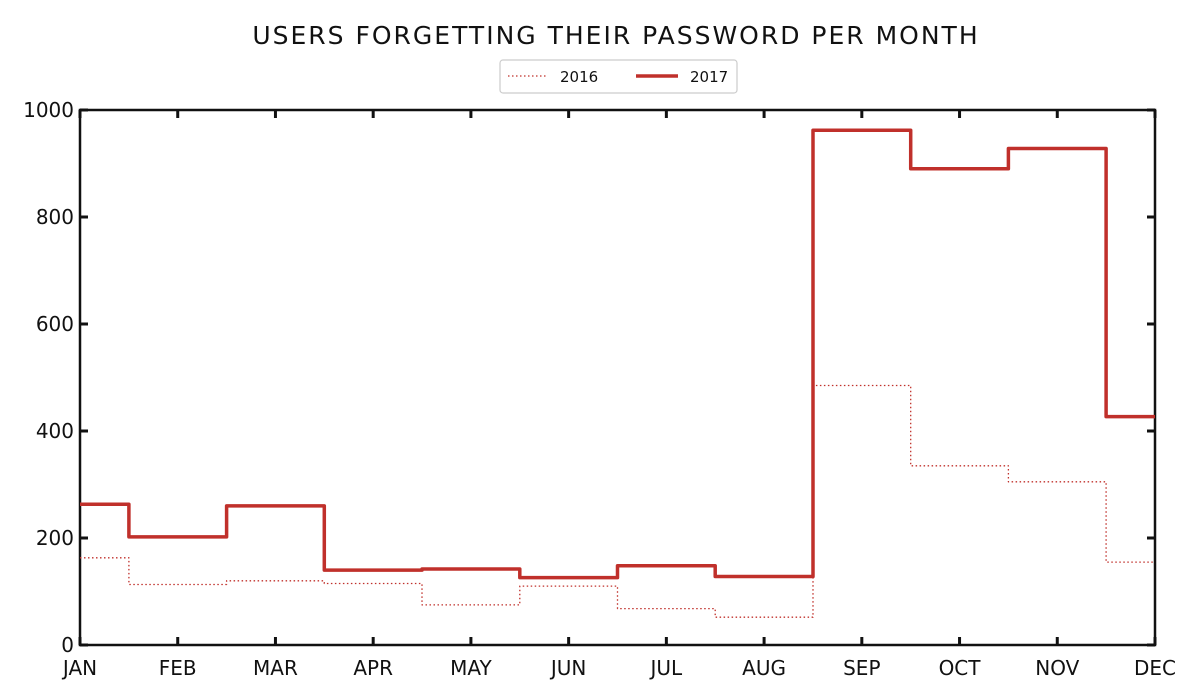 The image size is (1200, 700). I want to click on x-tick-label: APR, so click(373, 668).